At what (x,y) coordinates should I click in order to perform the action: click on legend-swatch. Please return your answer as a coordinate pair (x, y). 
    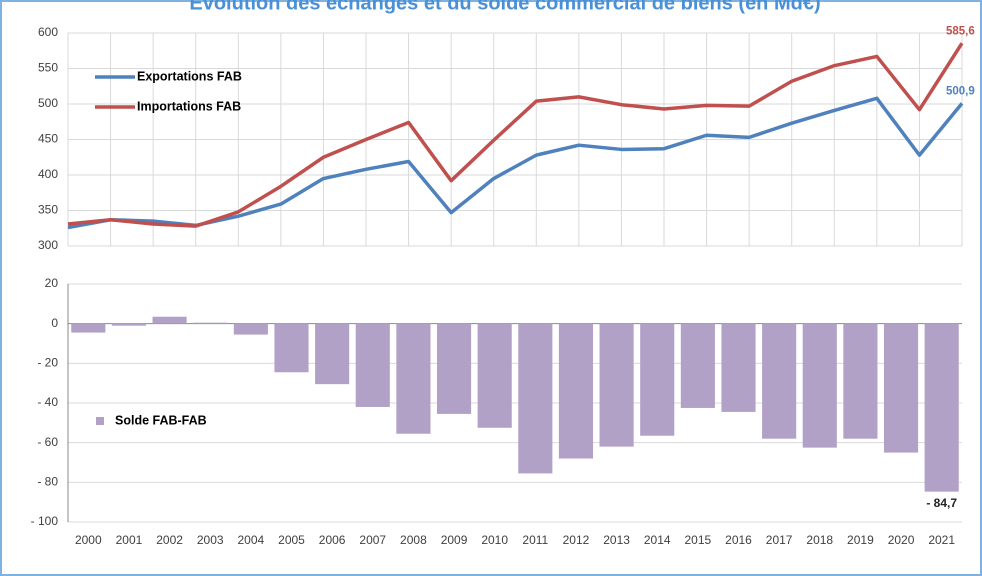
    Looking at the image, I should click on (100, 421).